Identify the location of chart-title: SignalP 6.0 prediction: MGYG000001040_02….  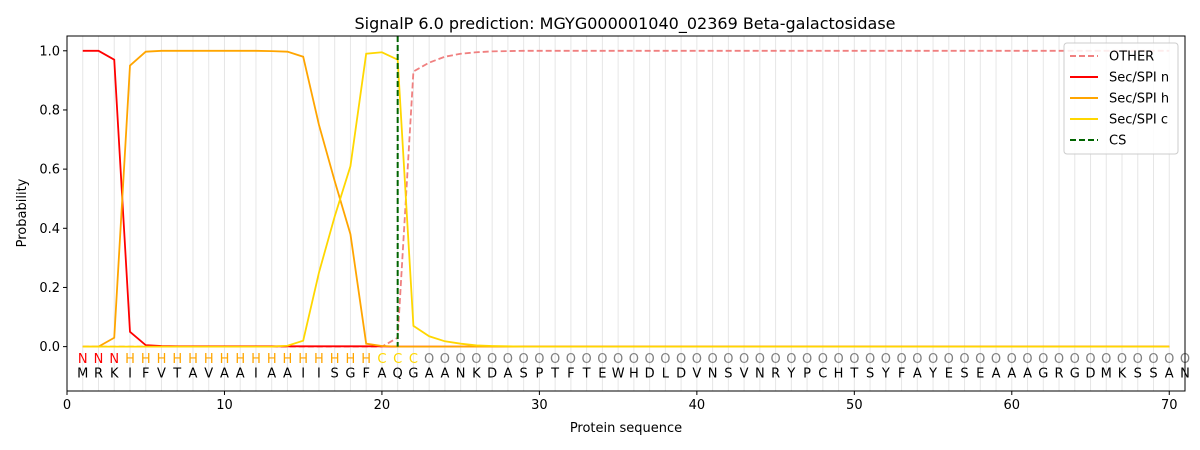
(624, 24).